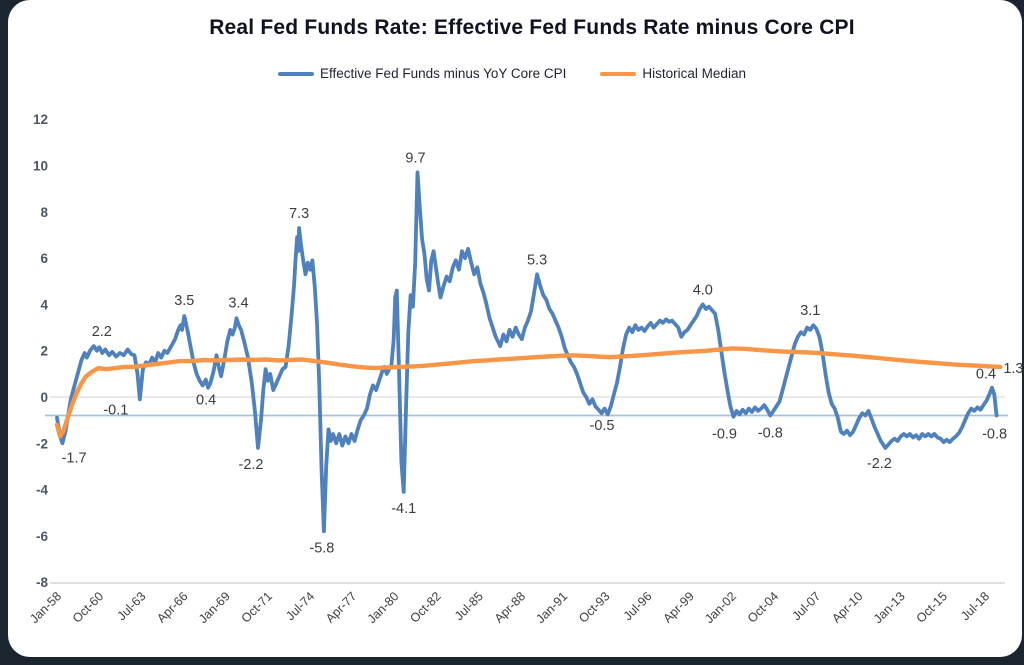  Describe the element at coordinates (594, 607) in the screenshot. I see `x-axis-tick-label: Oct-93` at that location.